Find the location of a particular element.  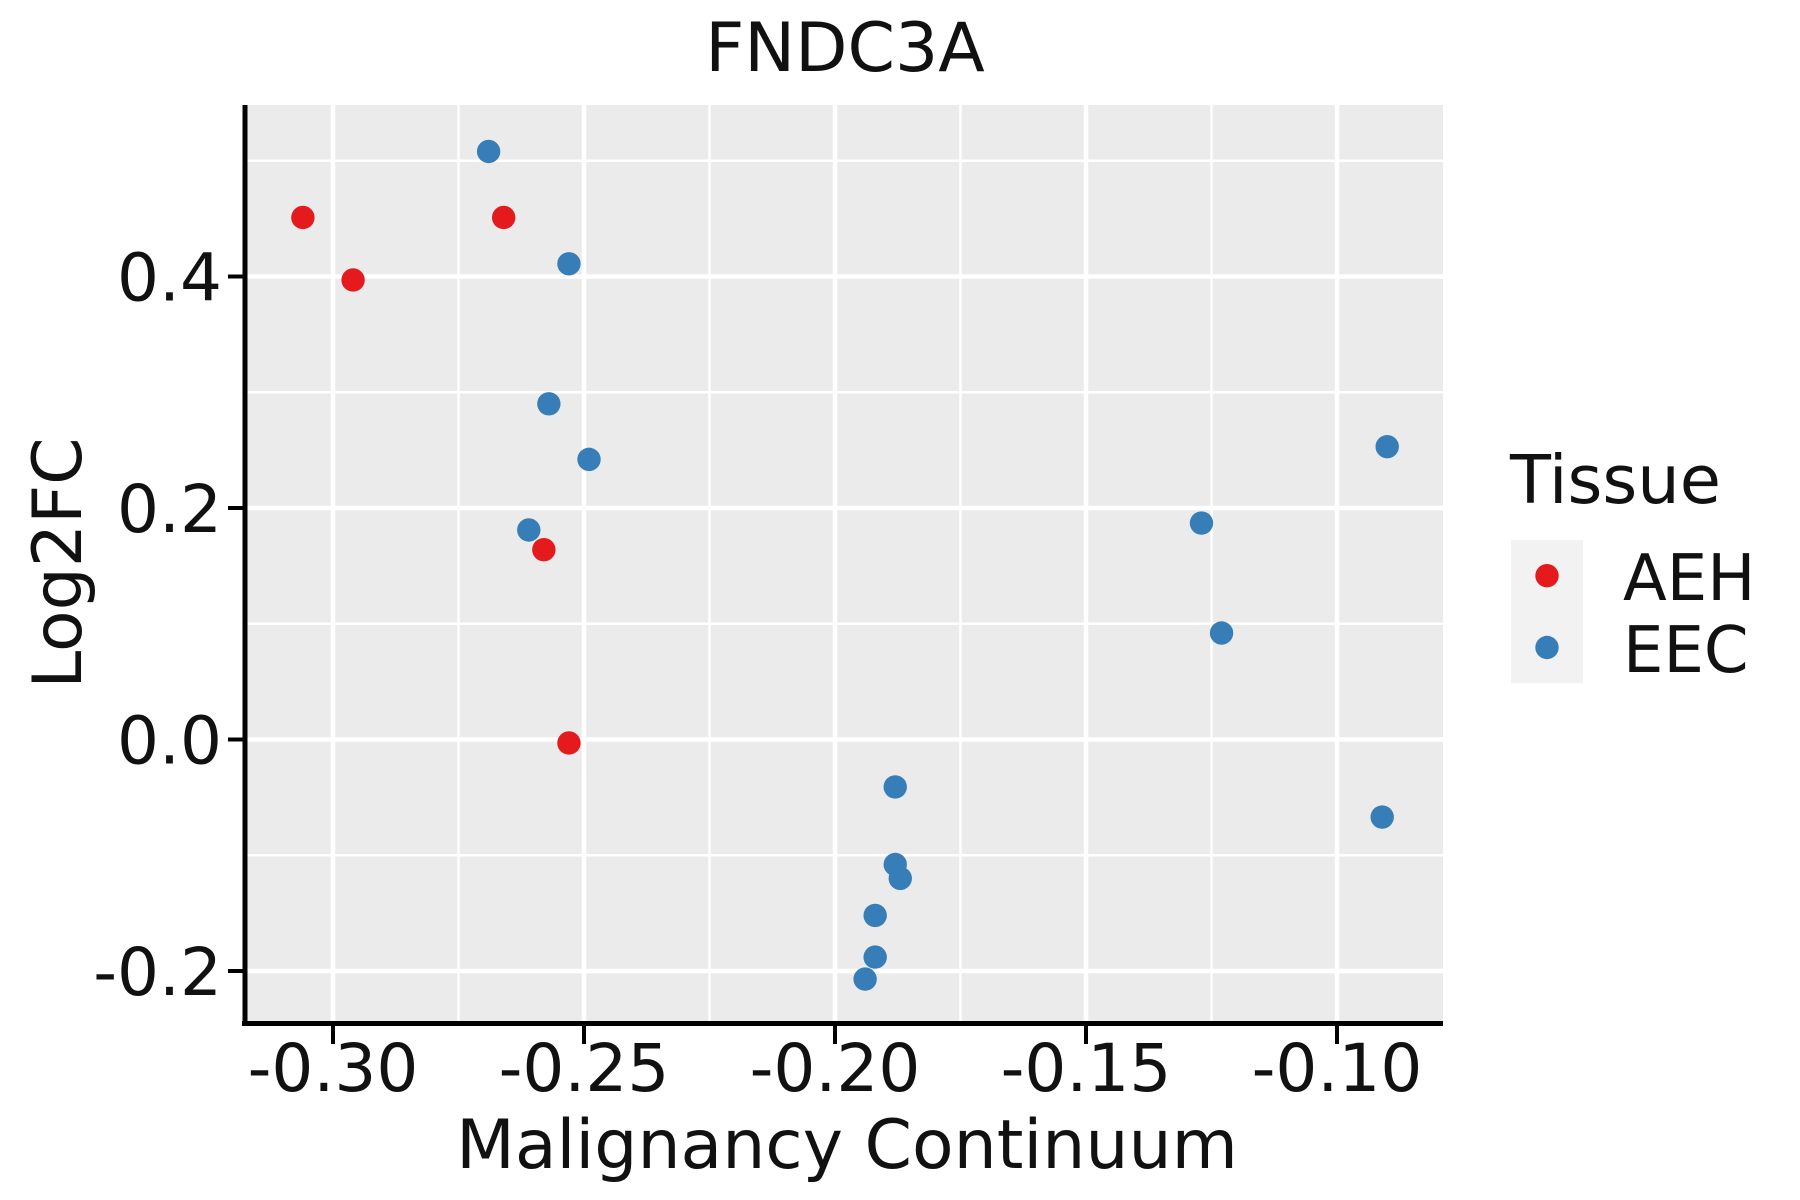

plot-title: FNDC3A is located at coordinates (845, 48).